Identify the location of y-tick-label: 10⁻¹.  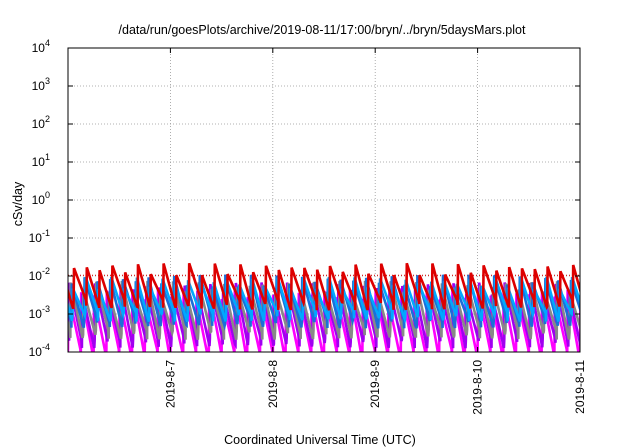
(39, 236).